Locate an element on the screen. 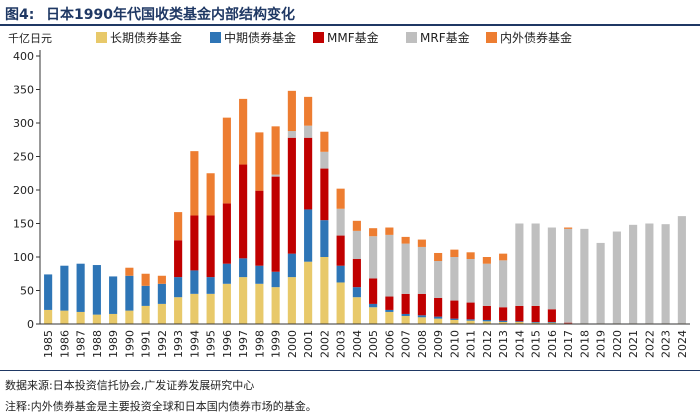  y-tick-label: 350 is located at coordinates (23, 90).